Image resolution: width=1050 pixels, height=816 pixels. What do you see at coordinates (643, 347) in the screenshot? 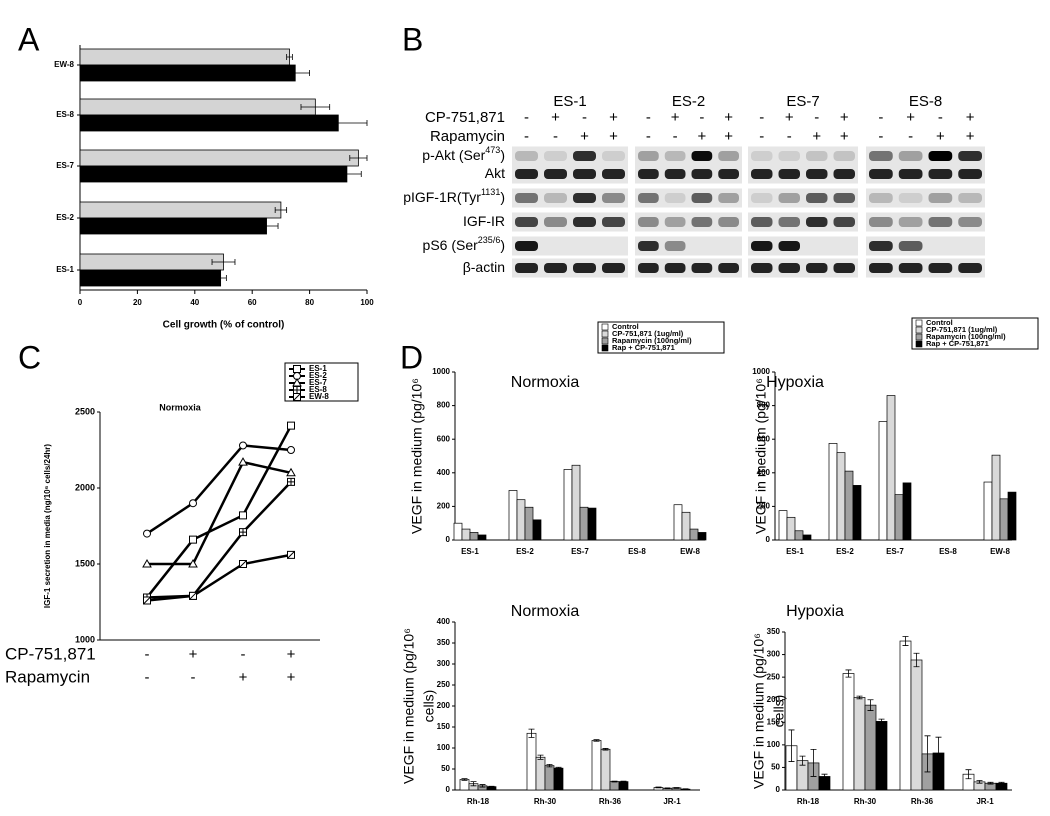
I see `legend-label: Rap + CP-751,871` at bounding box center [643, 347].